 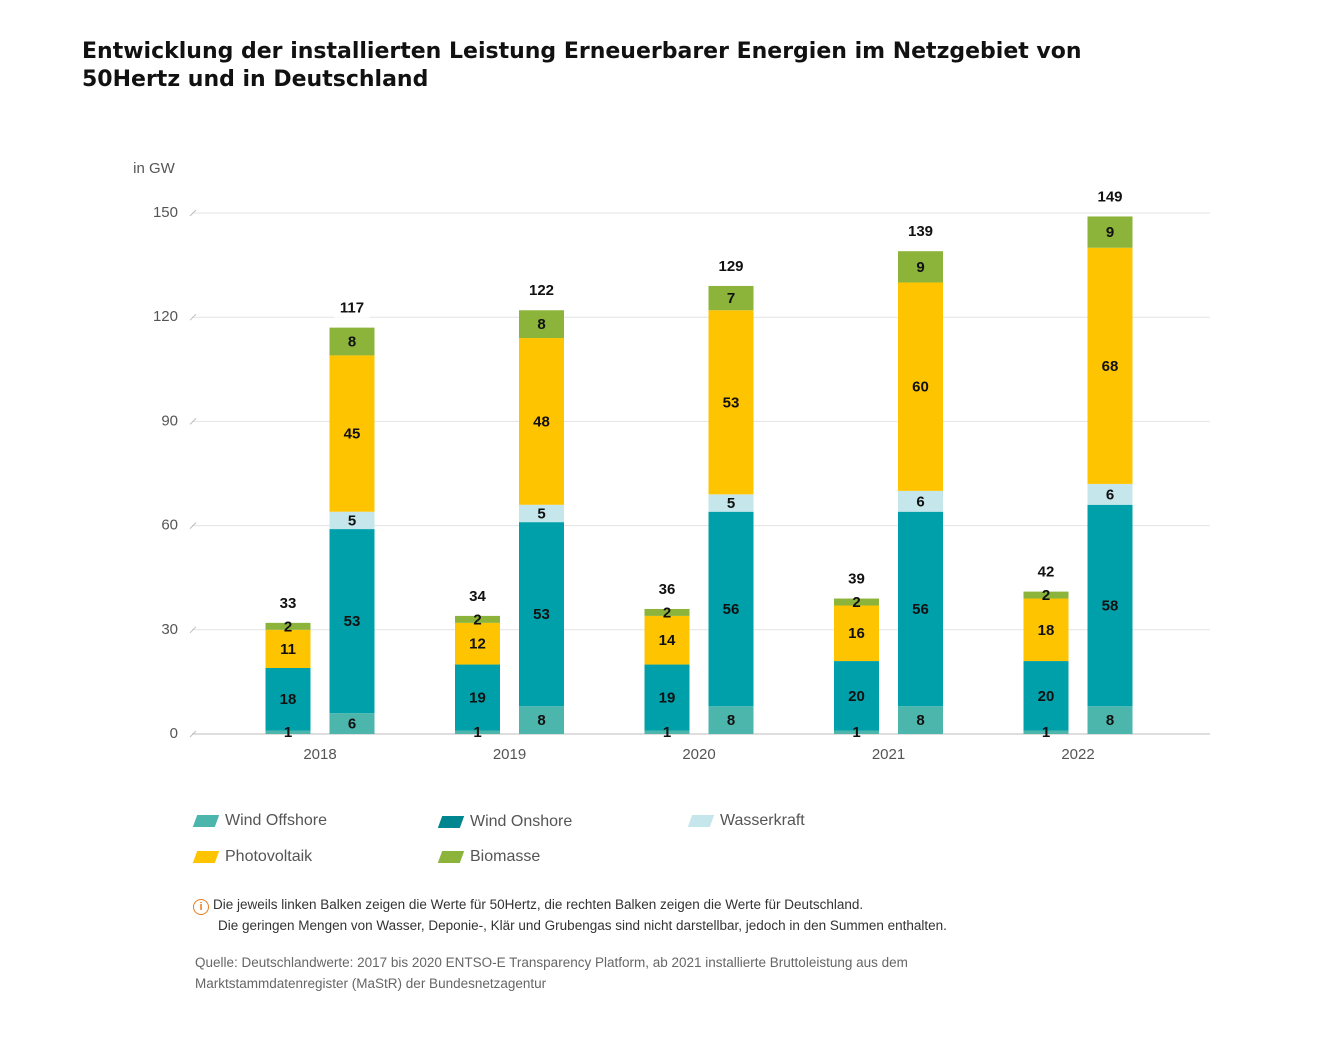 I want to click on x-tick-label: 2019, so click(x=509, y=754).